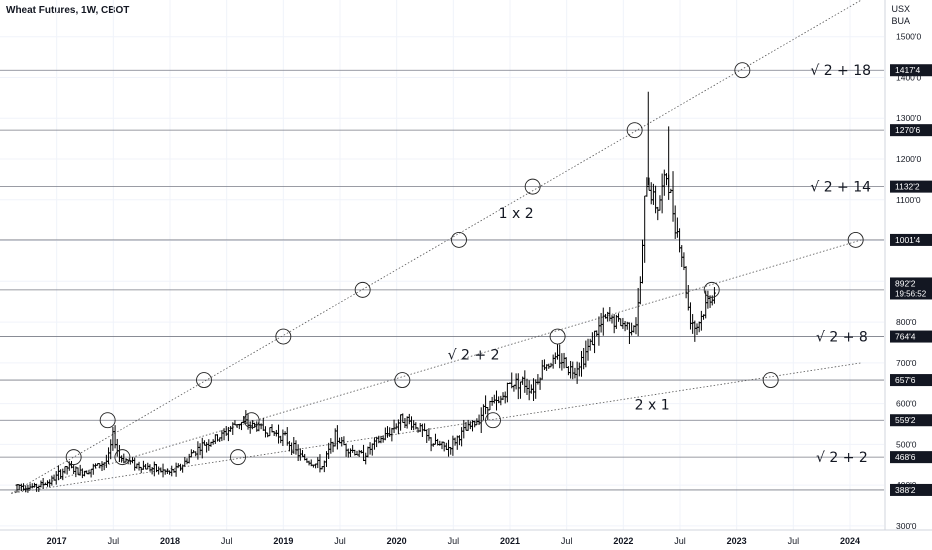 The height and width of the screenshot is (550, 932). I want to click on price-tick-label: 500'0, so click(906, 444).